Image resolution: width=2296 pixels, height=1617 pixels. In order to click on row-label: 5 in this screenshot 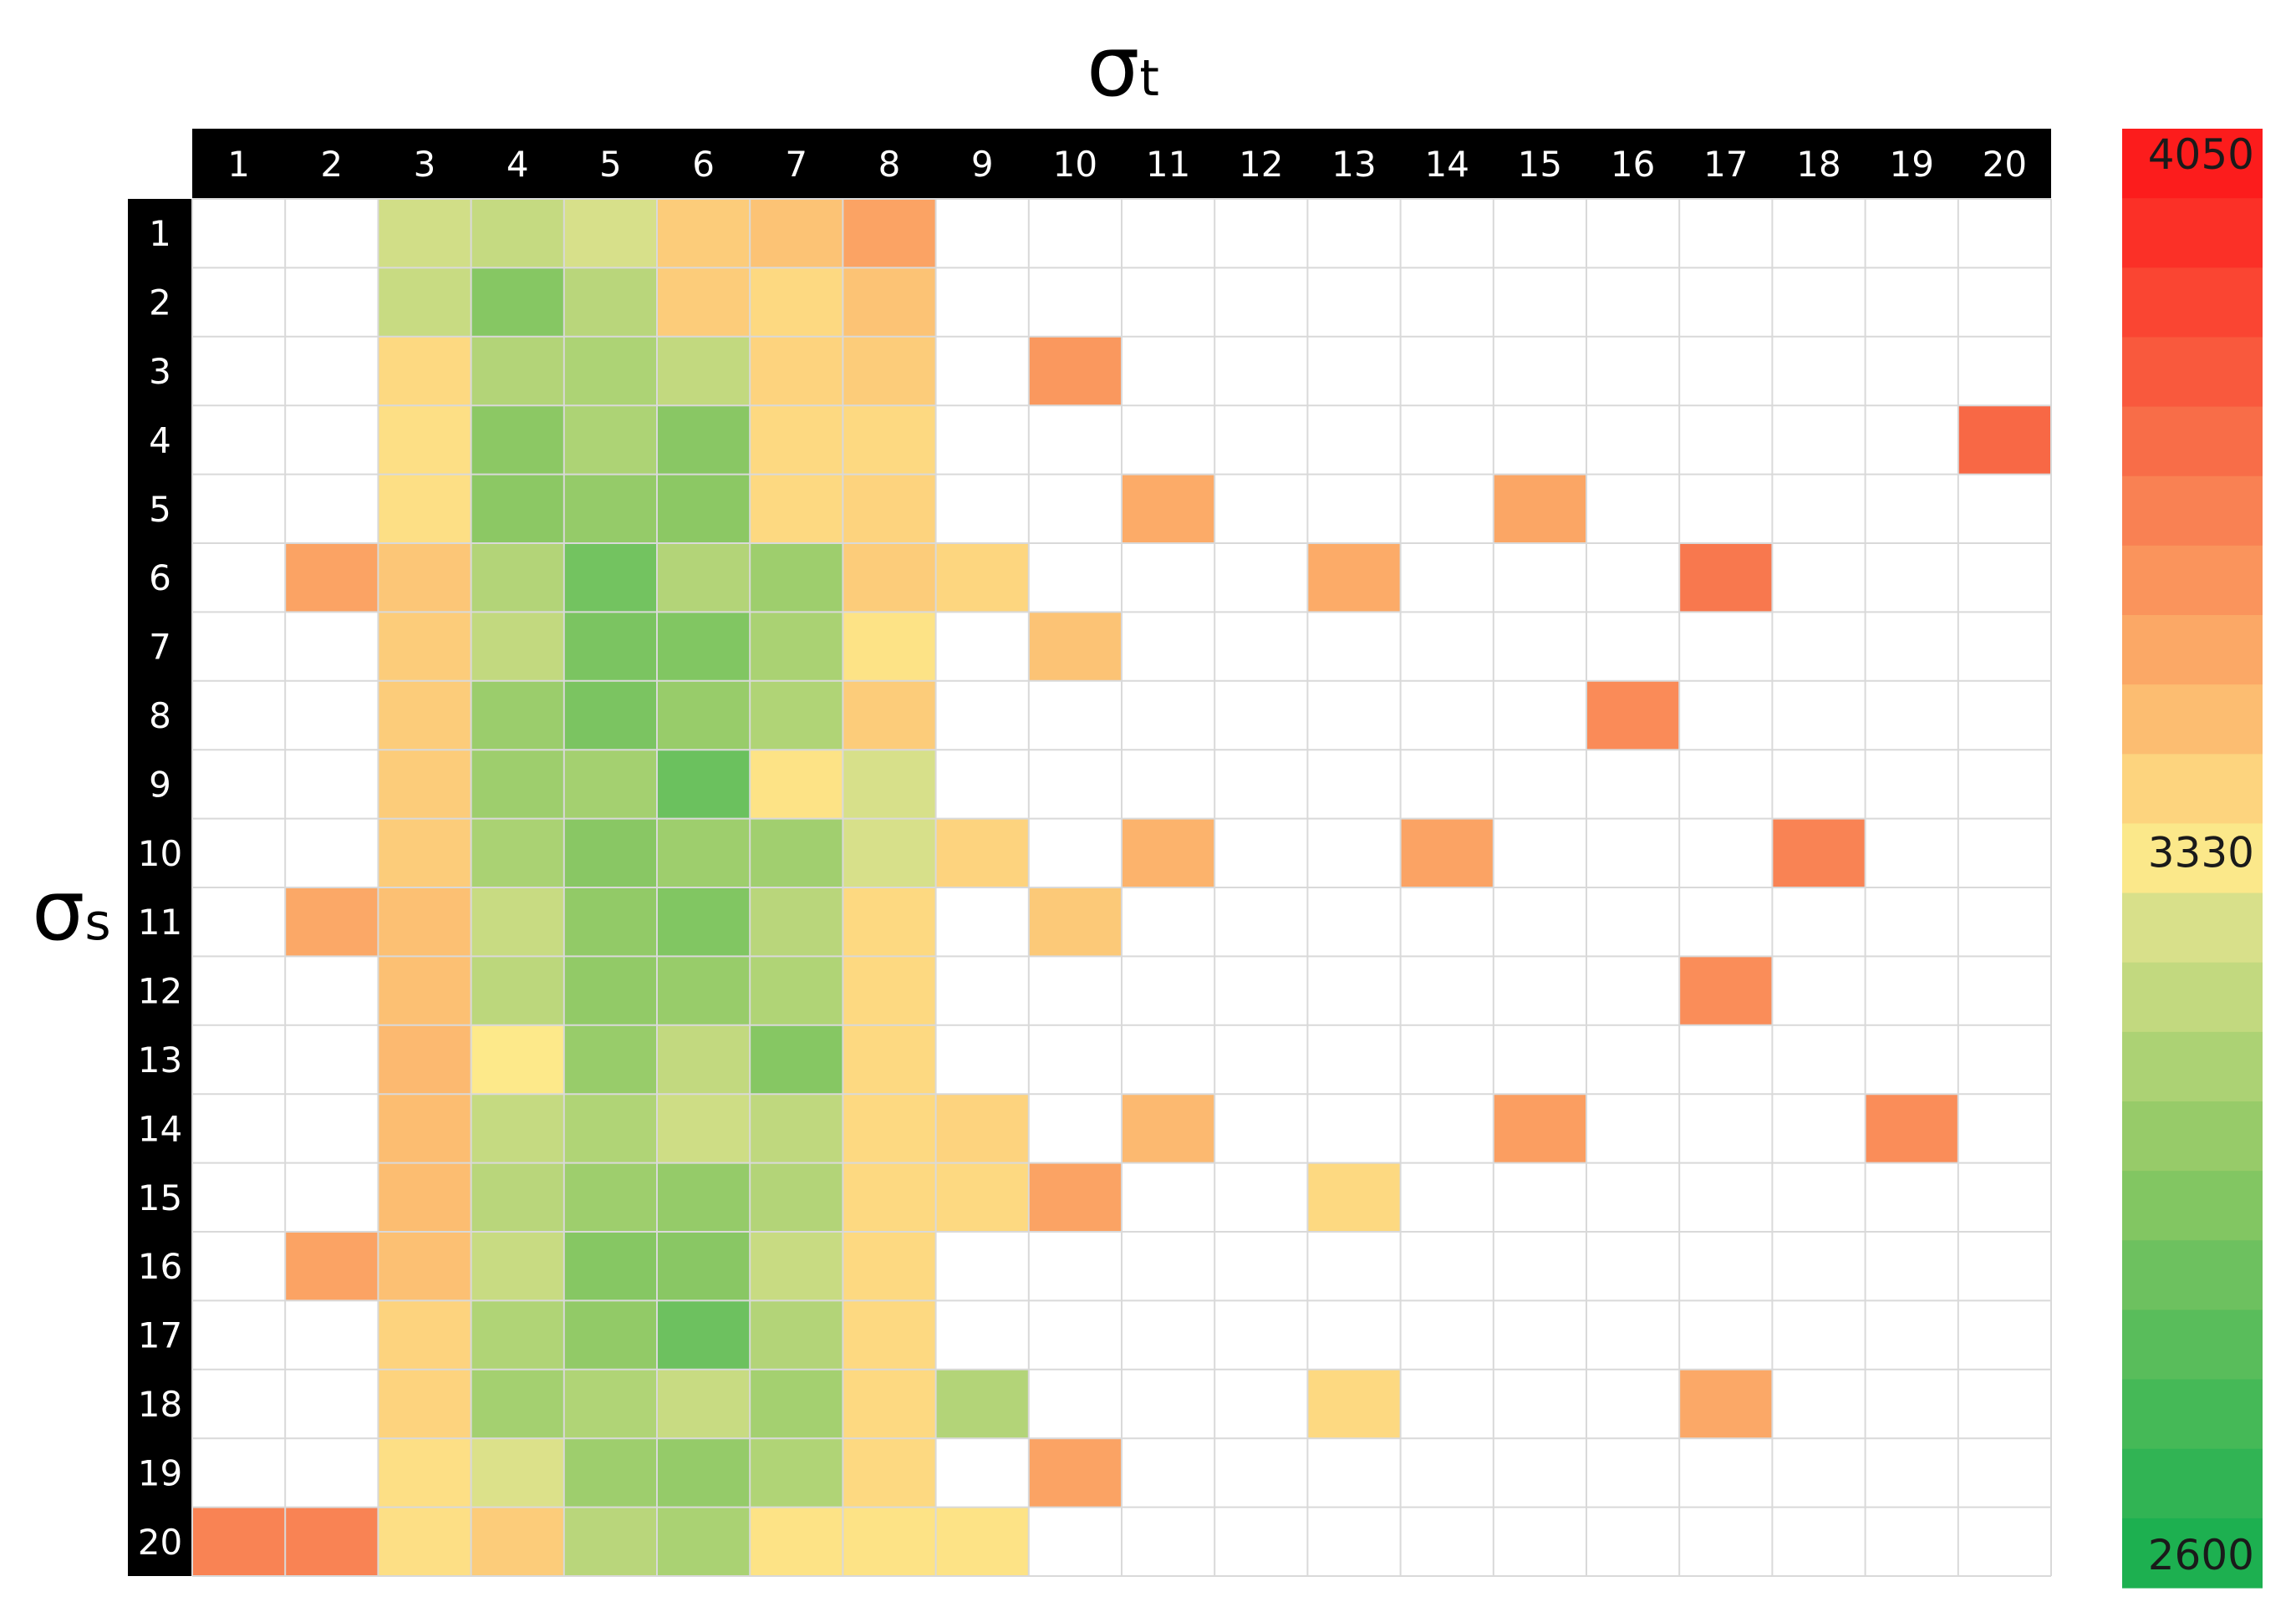, I will do `click(160, 509)`.